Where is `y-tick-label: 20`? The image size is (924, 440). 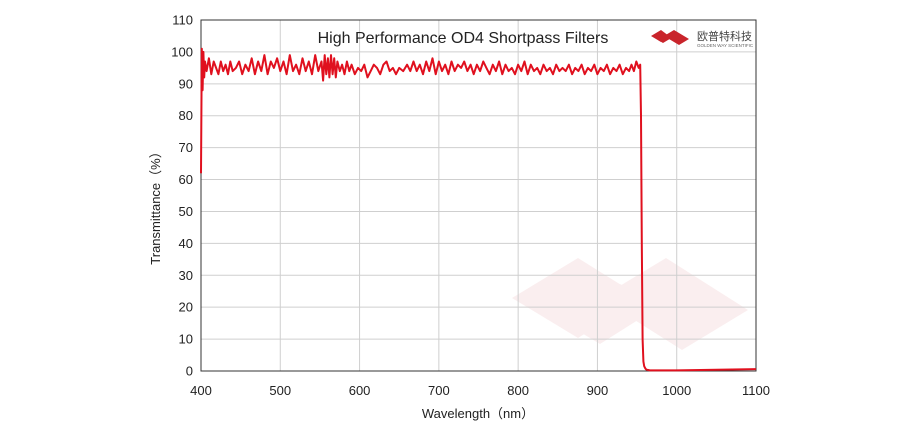
y-tick-label: 20 is located at coordinates (186, 307).